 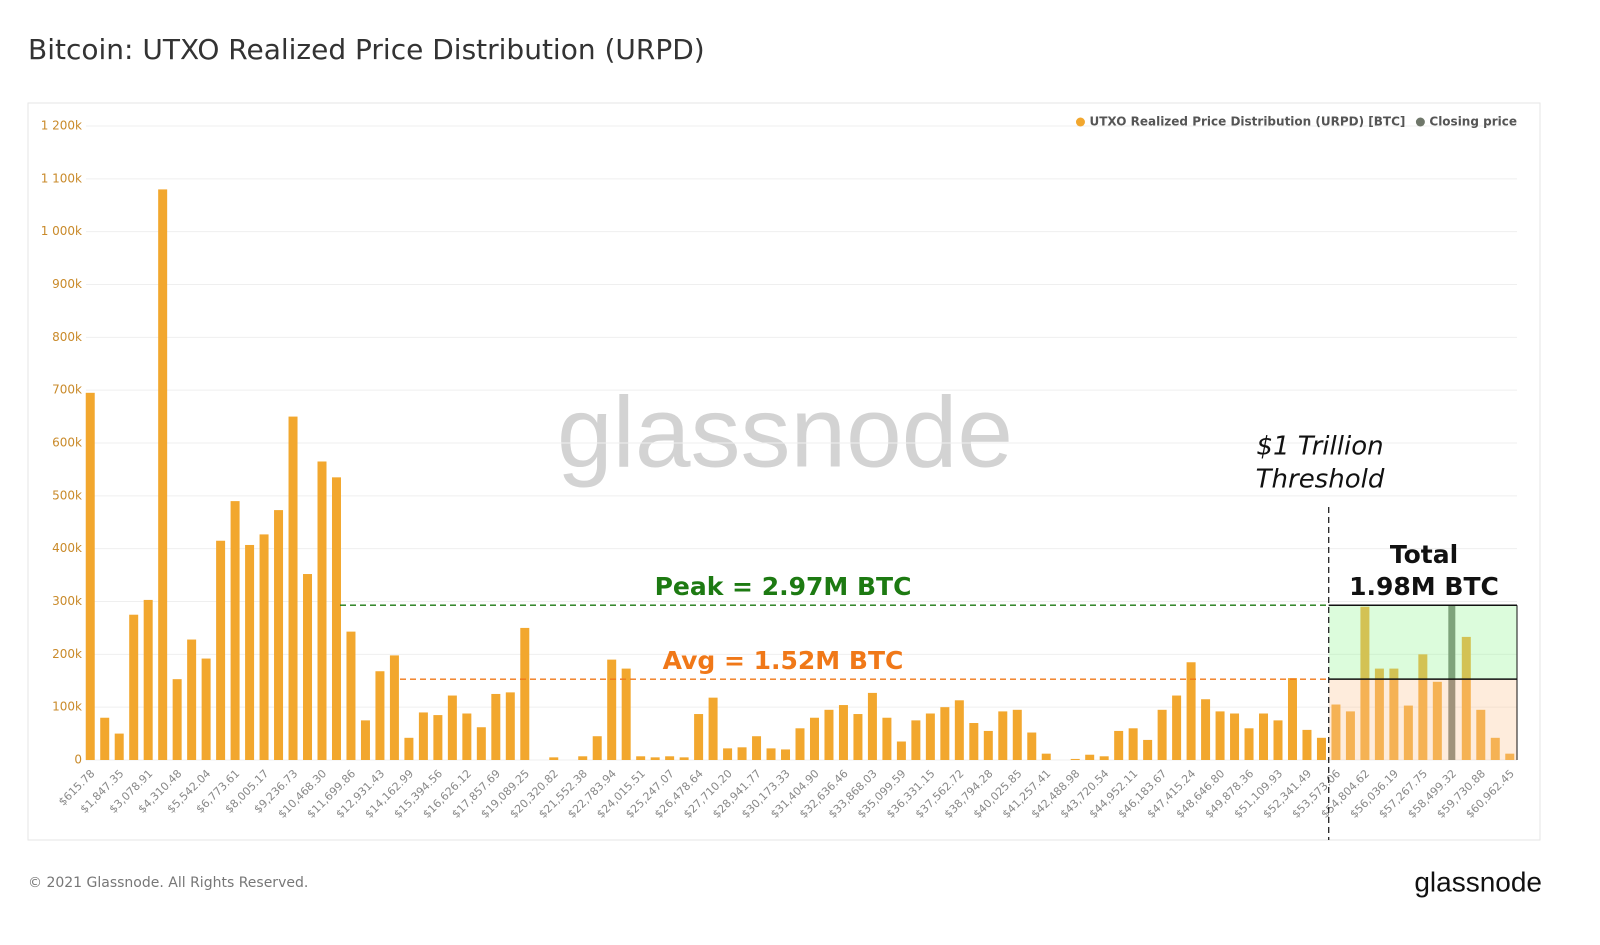 What do you see at coordinates (168, 883) in the screenshot?
I see `footer: © 2021 Glassnode. All Rights Reserved.` at bounding box center [168, 883].